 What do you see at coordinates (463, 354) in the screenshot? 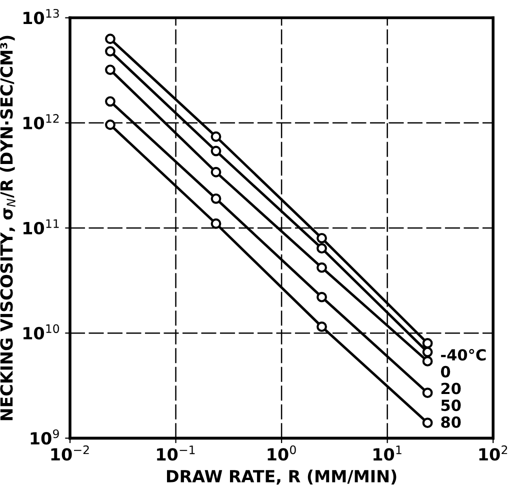
I see `series-label: -40°C` at bounding box center [463, 354].